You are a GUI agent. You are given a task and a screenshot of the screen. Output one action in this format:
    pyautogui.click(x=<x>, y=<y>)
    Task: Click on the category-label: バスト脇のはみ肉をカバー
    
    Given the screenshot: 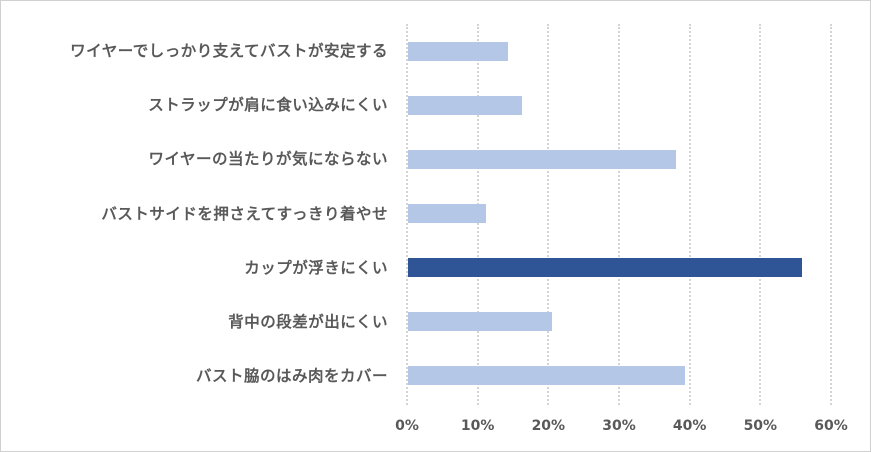 What is the action you would take?
    pyautogui.click(x=291, y=375)
    